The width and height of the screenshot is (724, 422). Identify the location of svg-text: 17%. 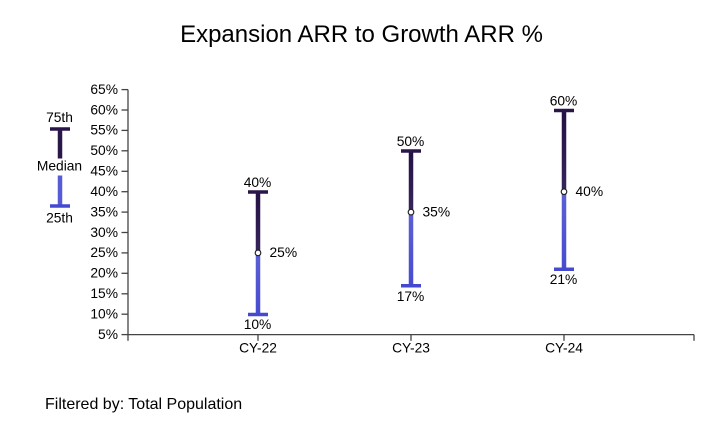
(411, 296).